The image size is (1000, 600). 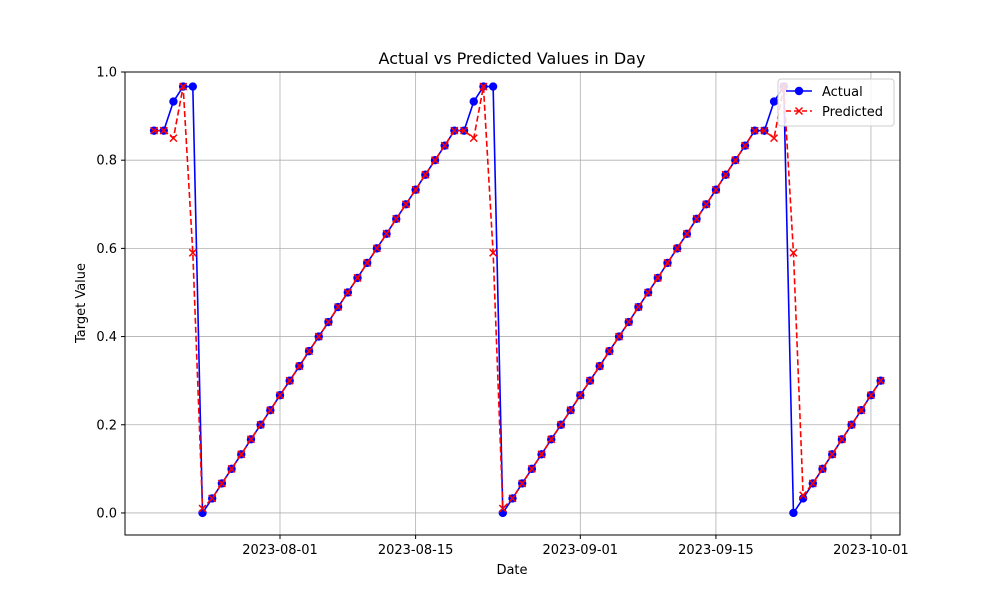 I want to click on chart-title: Actual vs Predicted Values in Day, so click(x=512, y=58).